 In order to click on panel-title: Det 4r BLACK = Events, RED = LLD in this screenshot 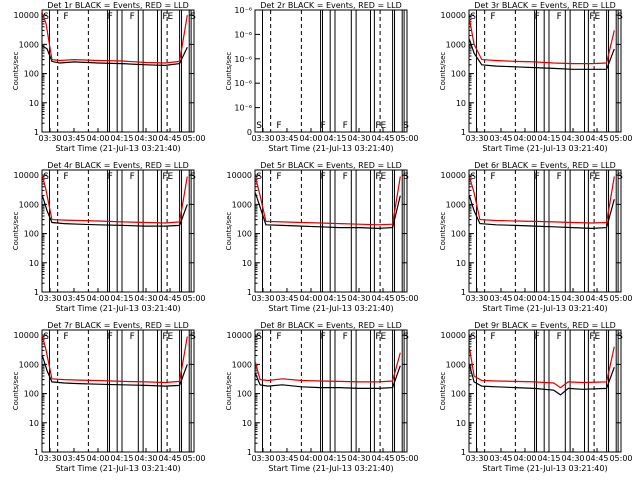, I will do `click(118, 165)`.